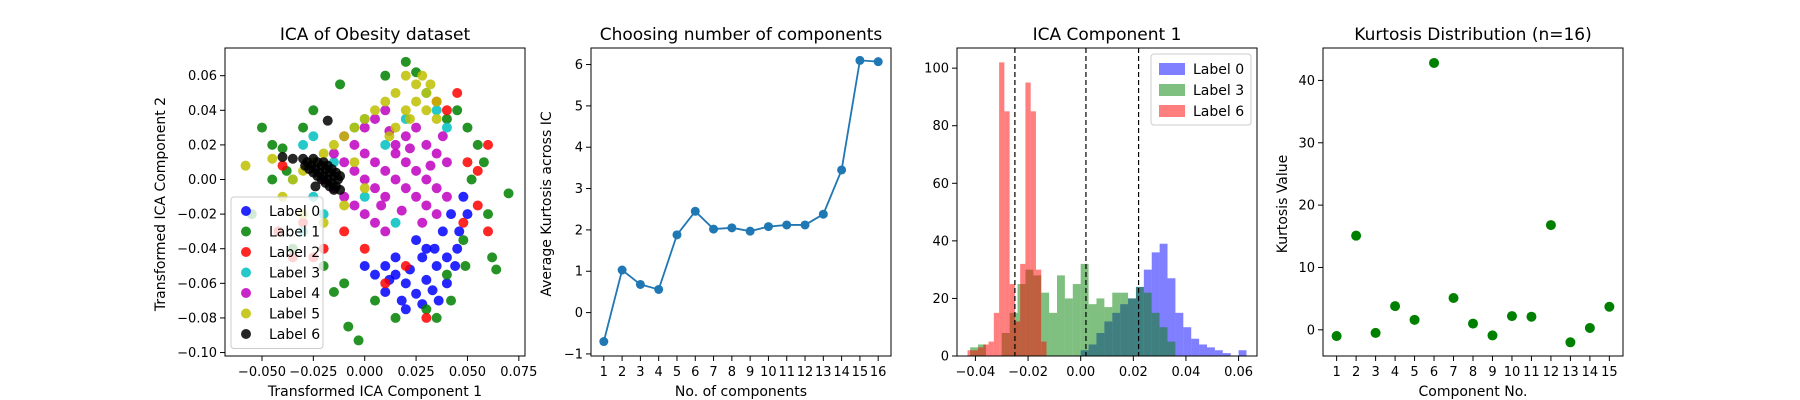  I want to click on kurtosis-distribution-xtick-label: 8, so click(1473, 372).